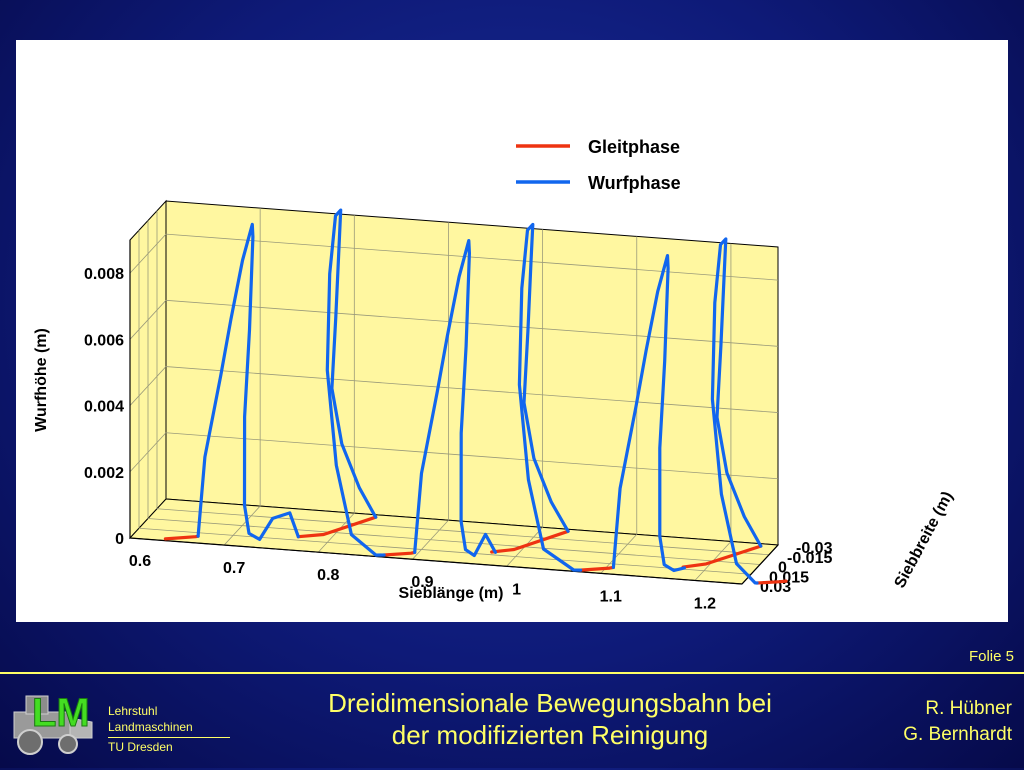  What do you see at coordinates (104, 340) in the screenshot?
I see `z-tick-label: 0.006` at bounding box center [104, 340].